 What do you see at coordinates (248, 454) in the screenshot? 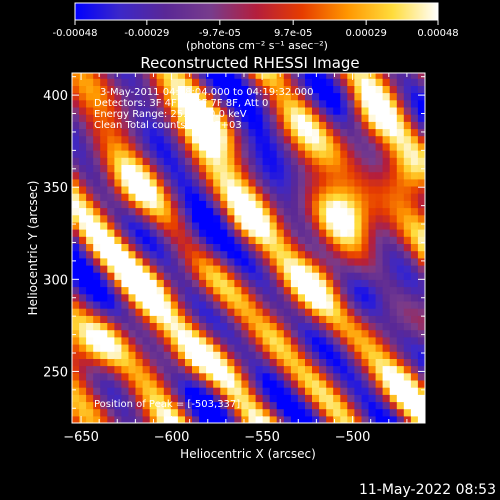
I see `x-axis-label: Heliocentric X (arcsec)` at bounding box center [248, 454].